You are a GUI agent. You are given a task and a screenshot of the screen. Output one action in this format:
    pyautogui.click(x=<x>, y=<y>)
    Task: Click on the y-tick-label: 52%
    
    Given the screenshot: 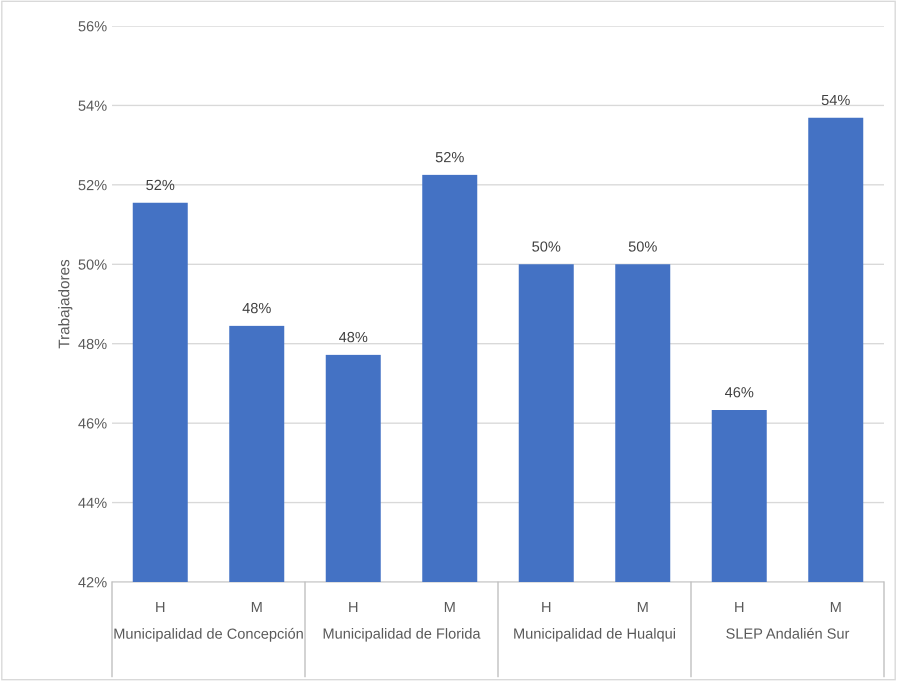 What is the action you would take?
    pyautogui.click(x=92, y=185)
    